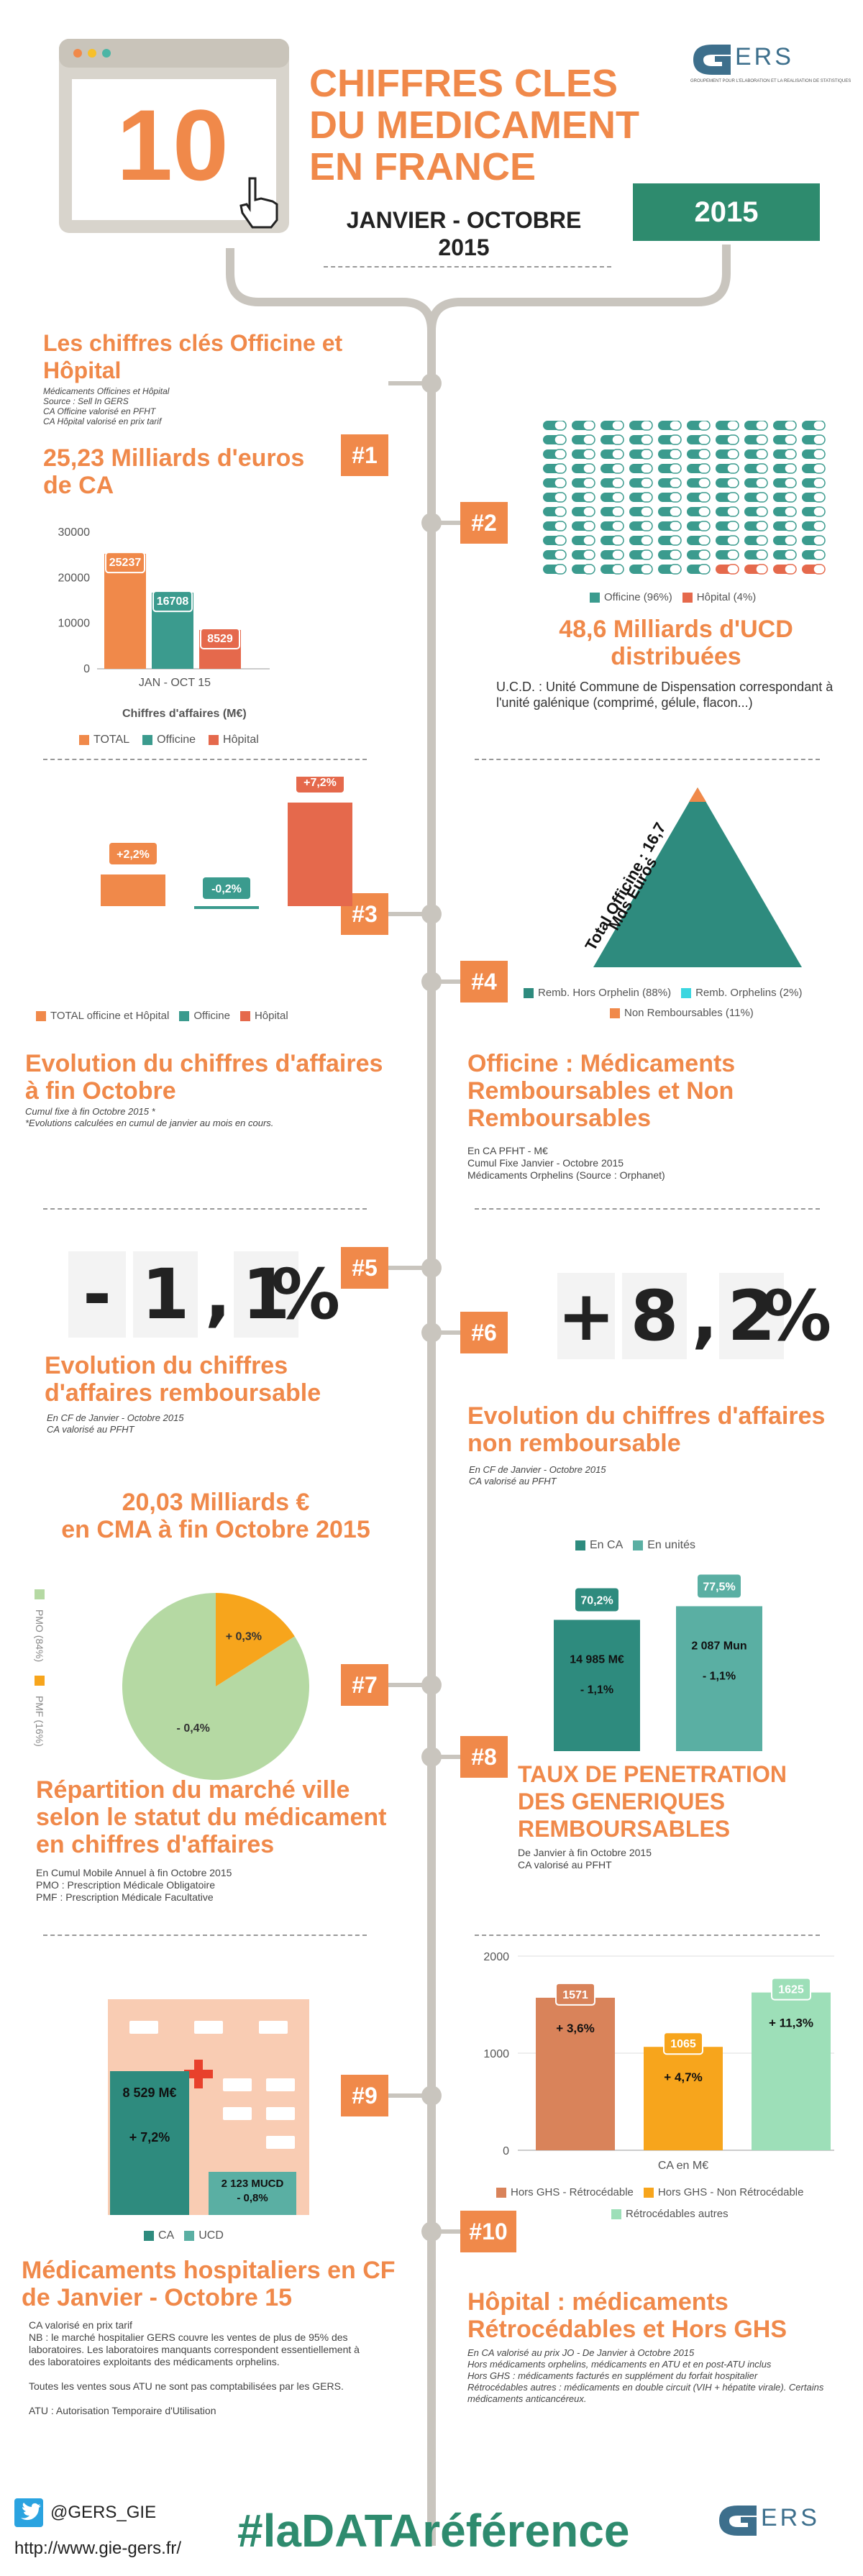  I want to click on y-tick-label: 0, so click(506, 2151).